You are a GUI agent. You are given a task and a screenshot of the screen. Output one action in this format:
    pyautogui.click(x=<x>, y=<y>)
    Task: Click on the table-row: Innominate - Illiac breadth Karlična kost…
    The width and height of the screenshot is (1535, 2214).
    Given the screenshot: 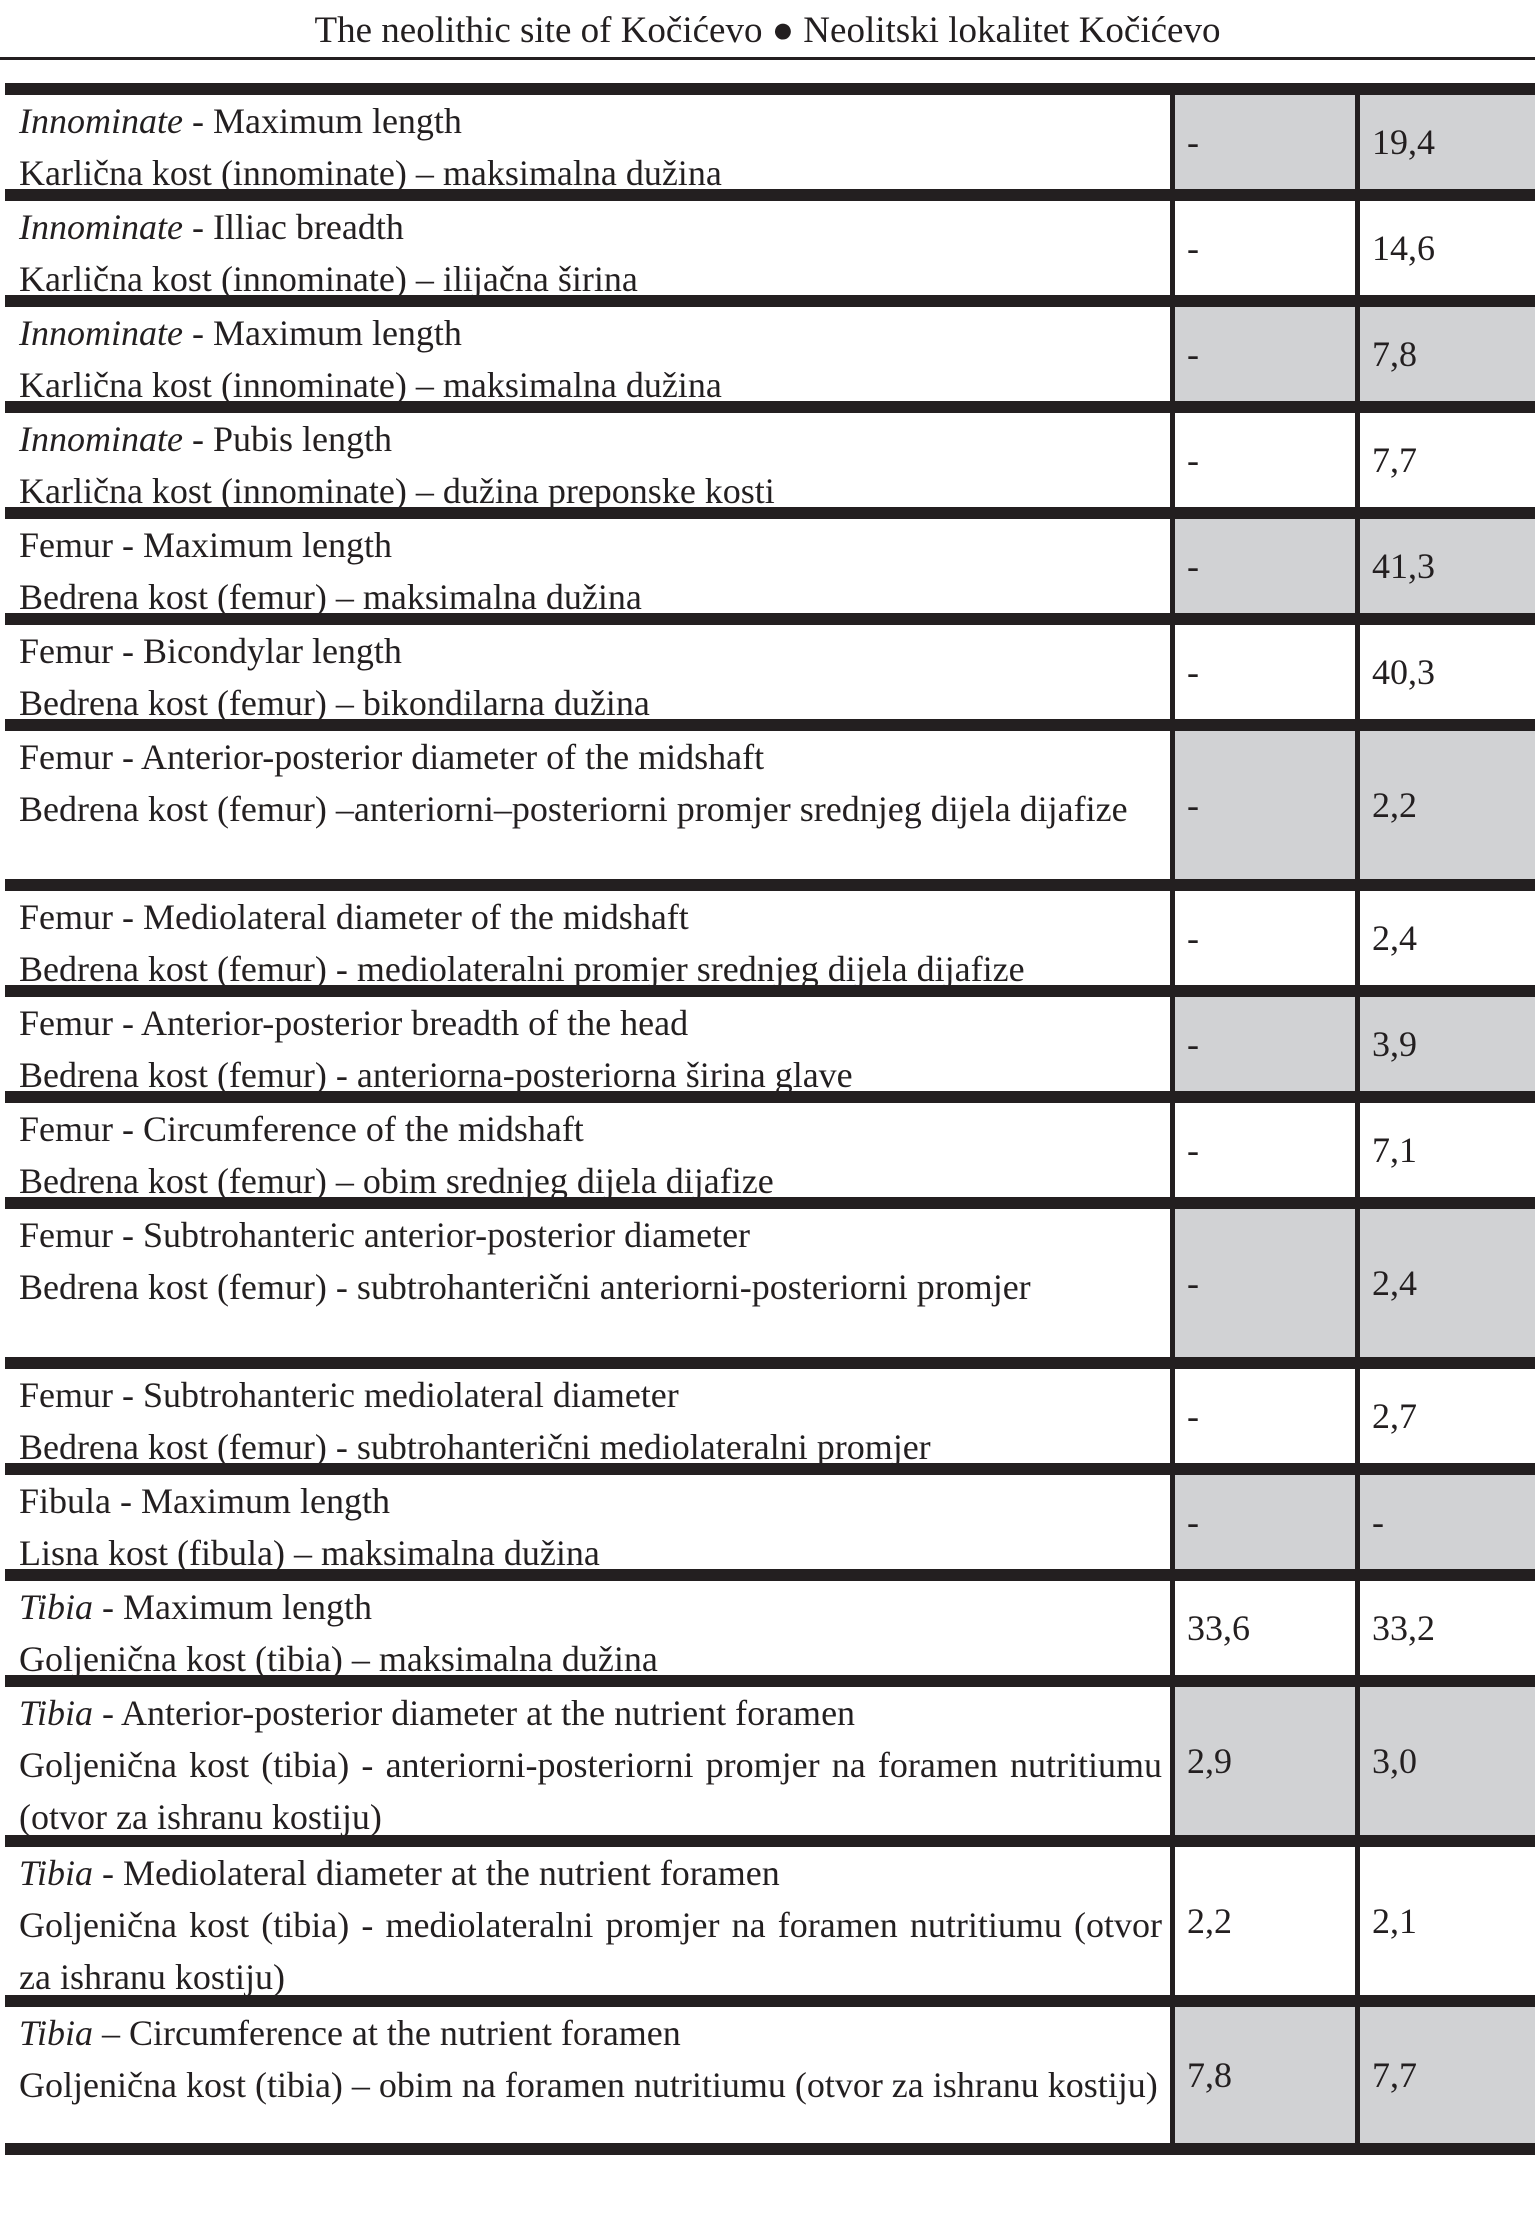 What is the action you would take?
    pyautogui.click(x=770, y=242)
    